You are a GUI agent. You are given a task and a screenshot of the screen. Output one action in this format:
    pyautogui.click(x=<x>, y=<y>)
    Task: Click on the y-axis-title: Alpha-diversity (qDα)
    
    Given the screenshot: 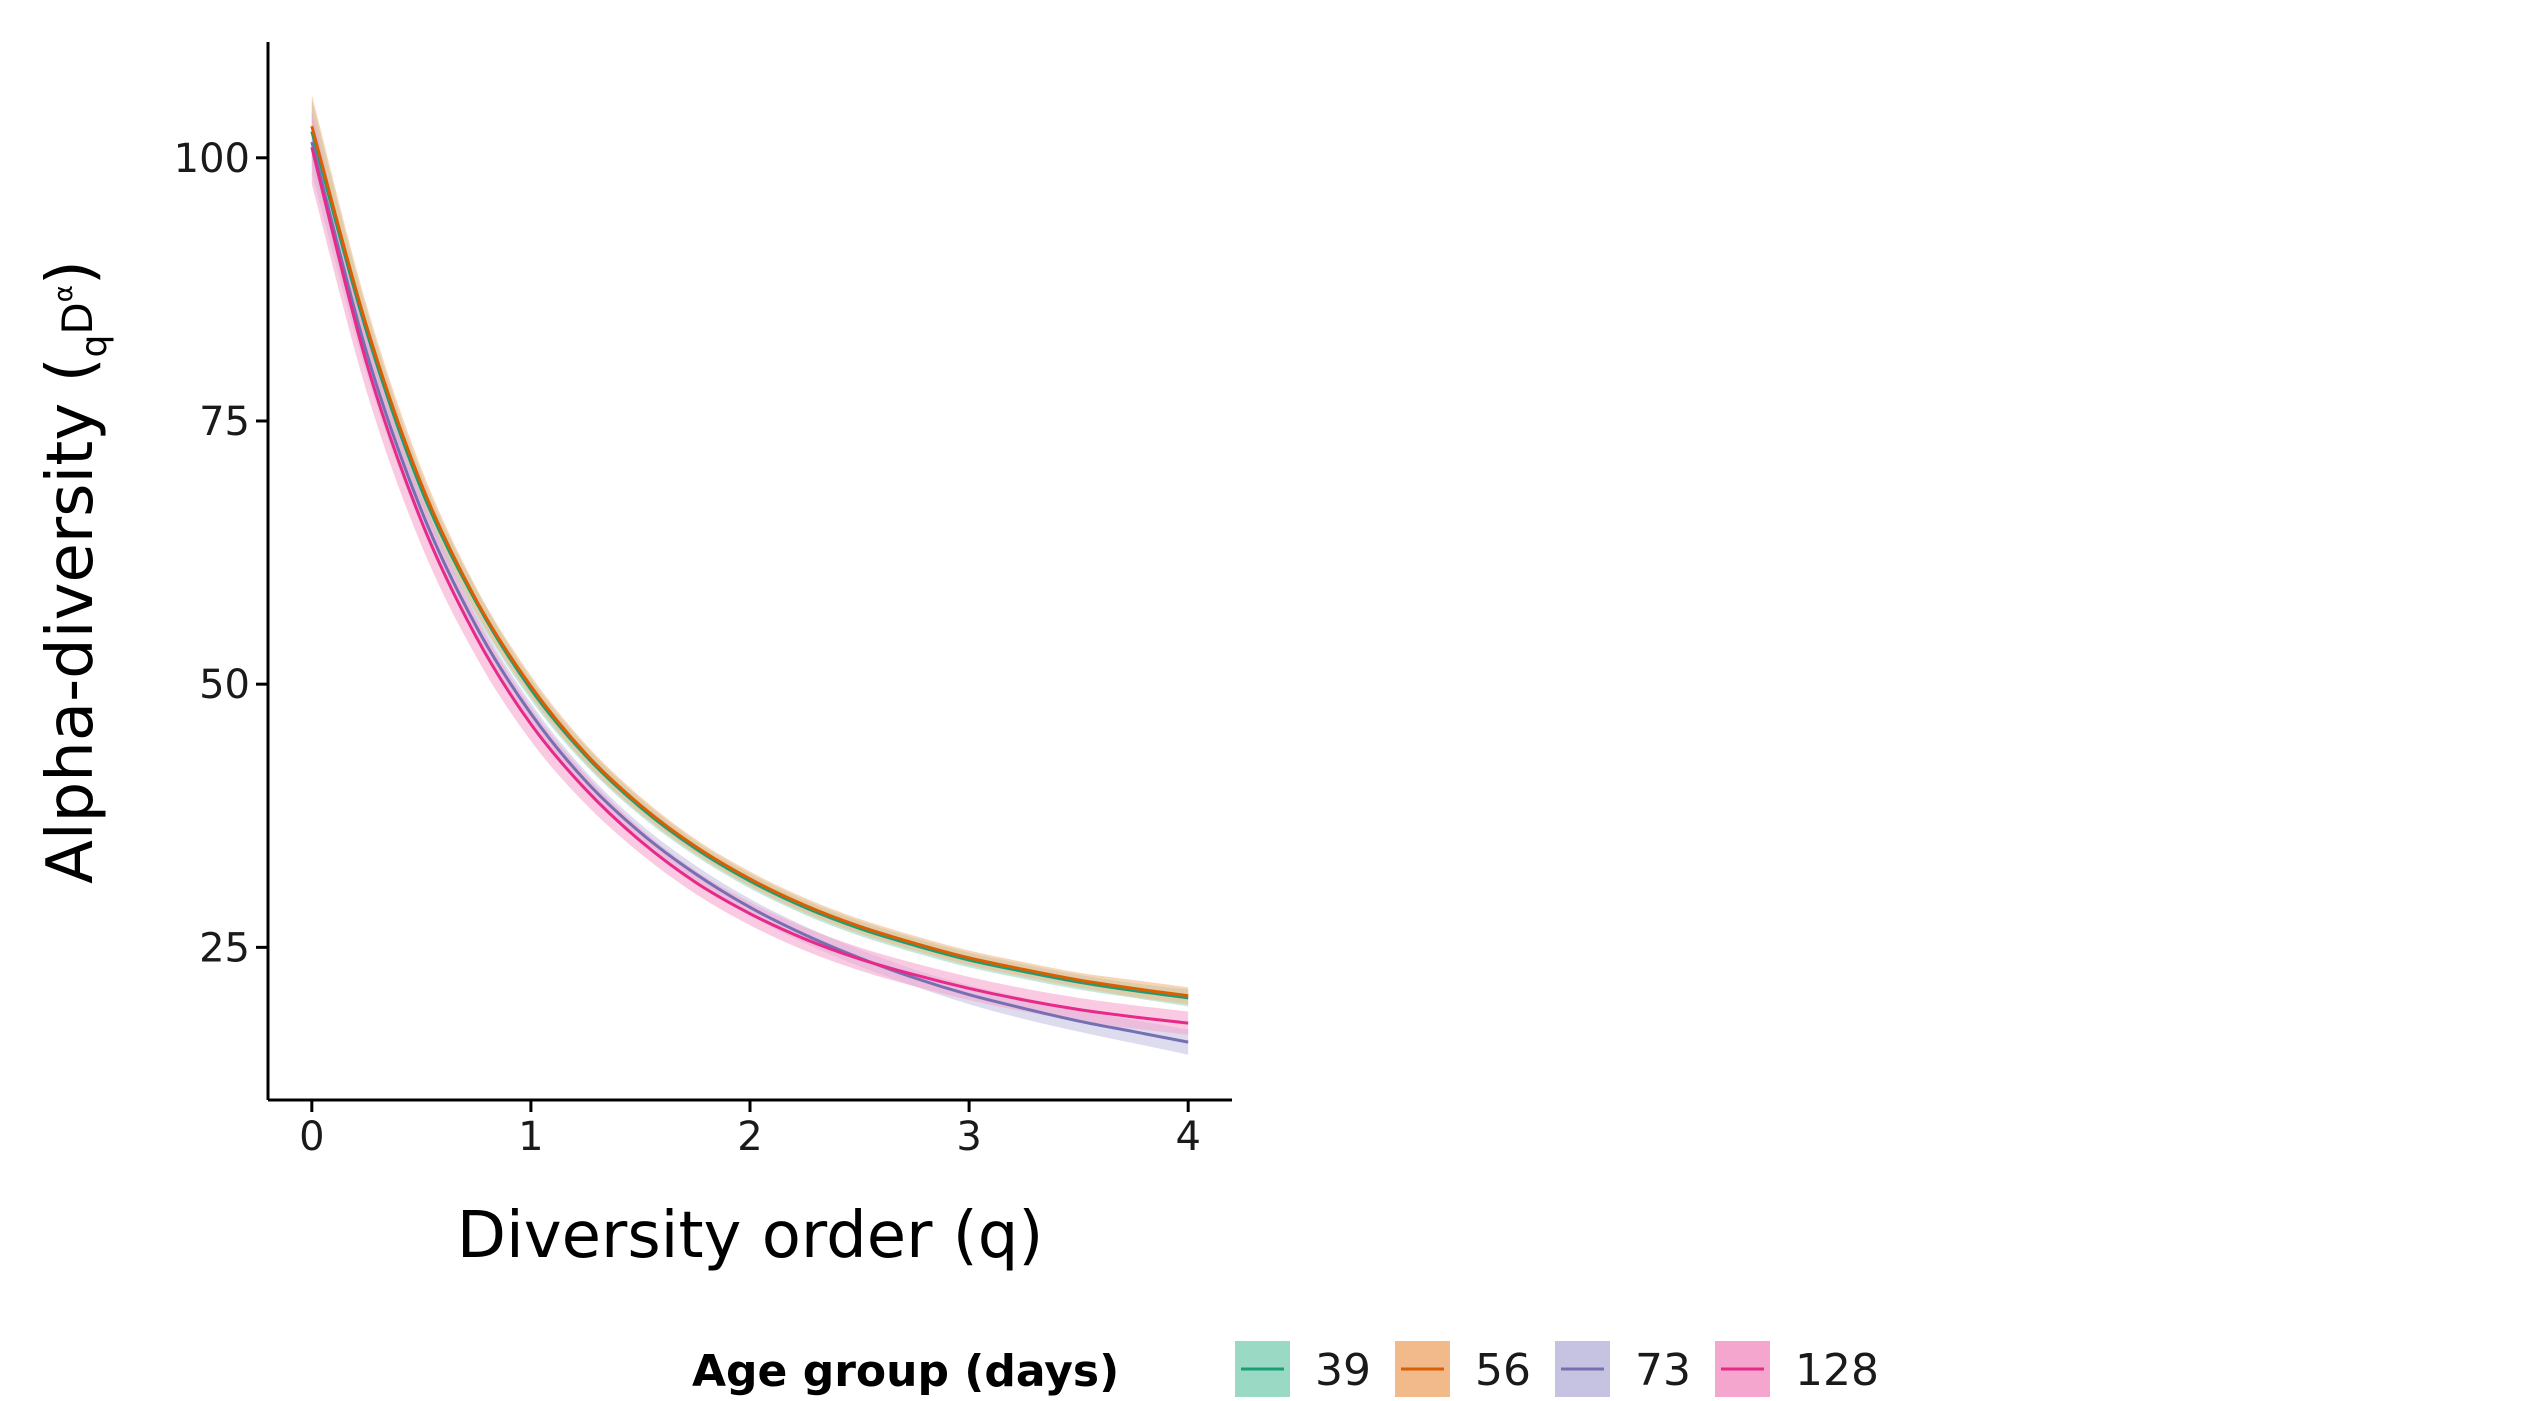 What is the action you would take?
    pyautogui.click(x=74, y=572)
    